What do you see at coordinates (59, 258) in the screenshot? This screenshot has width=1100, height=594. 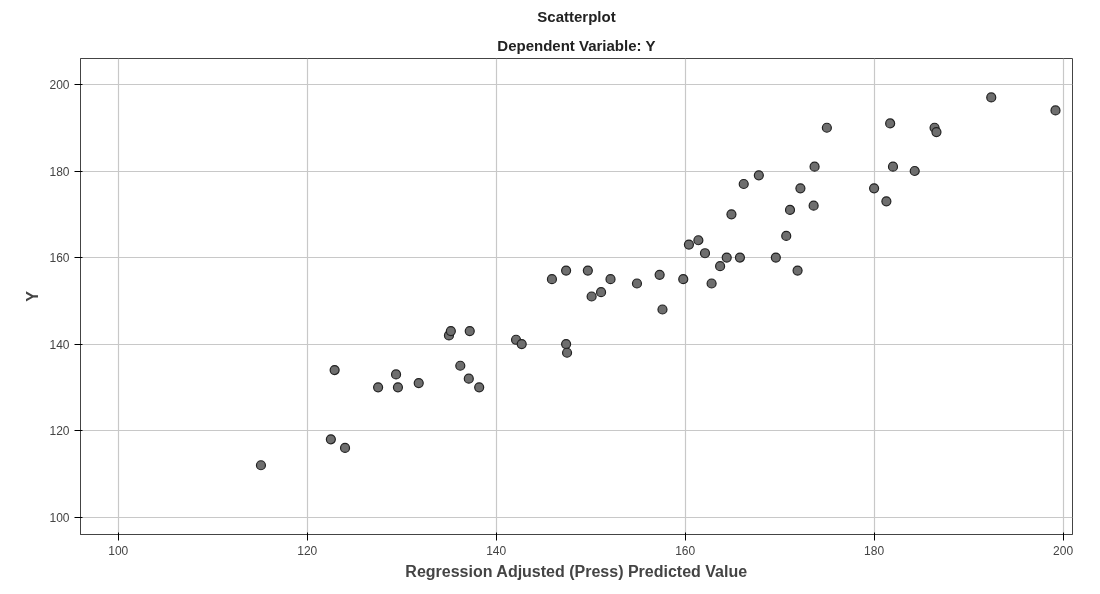 I see `y-tick-label: 160` at bounding box center [59, 258].